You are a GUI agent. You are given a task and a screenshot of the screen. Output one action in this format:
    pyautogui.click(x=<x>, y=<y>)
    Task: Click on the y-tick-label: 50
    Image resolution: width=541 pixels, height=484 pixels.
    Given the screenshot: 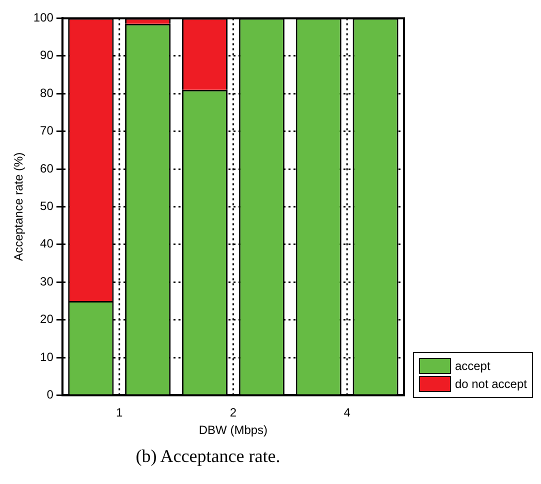 What is the action you would take?
    pyautogui.click(x=47, y=206)
    